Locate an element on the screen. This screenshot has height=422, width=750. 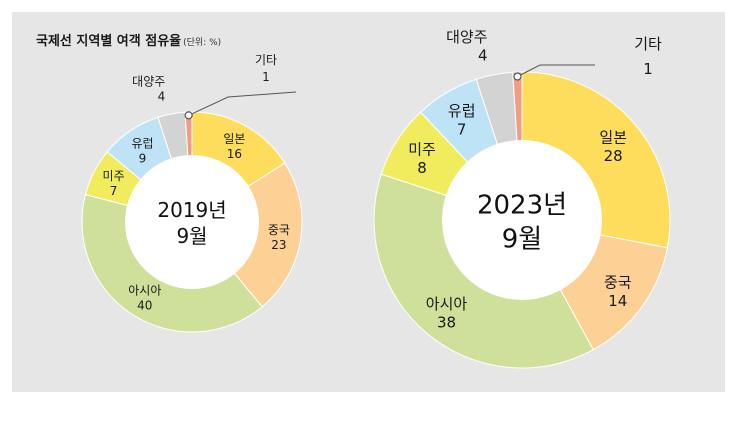
slice-label-1-3: 아시아 is located at coordinates (144, 291).